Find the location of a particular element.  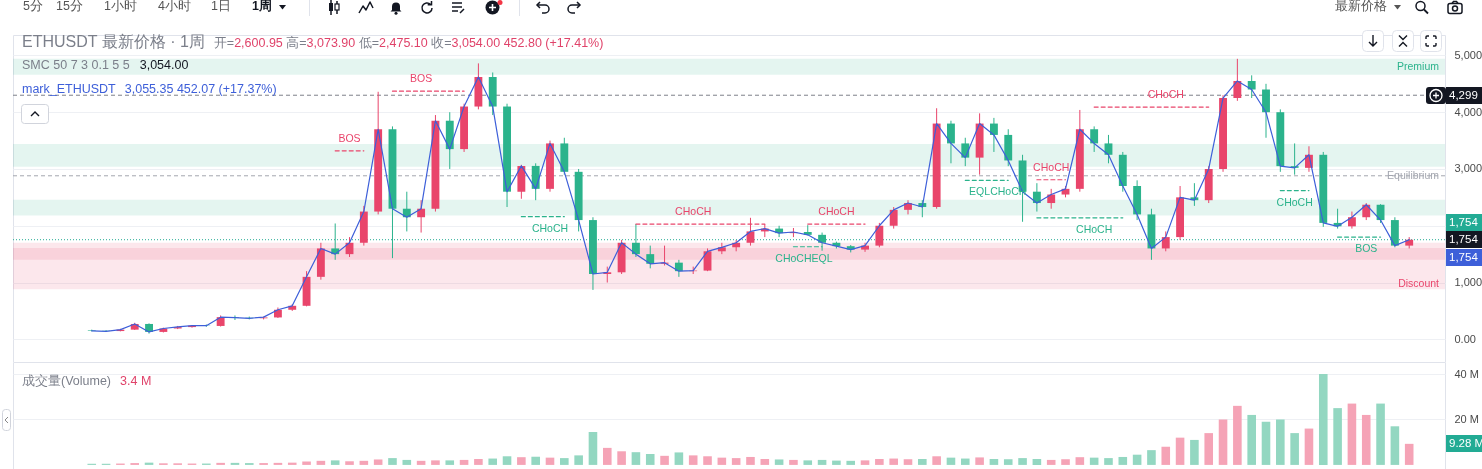

text: 4小时 is located at coordinates (174, 6).